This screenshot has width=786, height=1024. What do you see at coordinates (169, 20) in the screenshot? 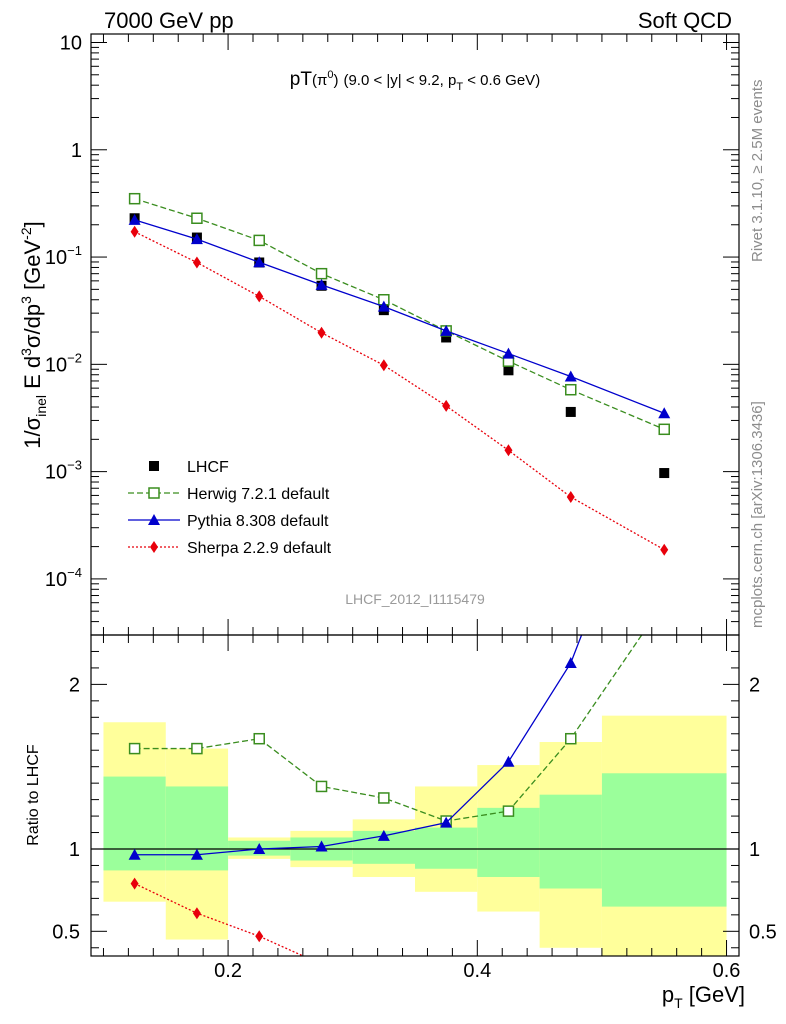
I see `header-collision-label: 7000 GeV pp` at bounding box center [169, 20].